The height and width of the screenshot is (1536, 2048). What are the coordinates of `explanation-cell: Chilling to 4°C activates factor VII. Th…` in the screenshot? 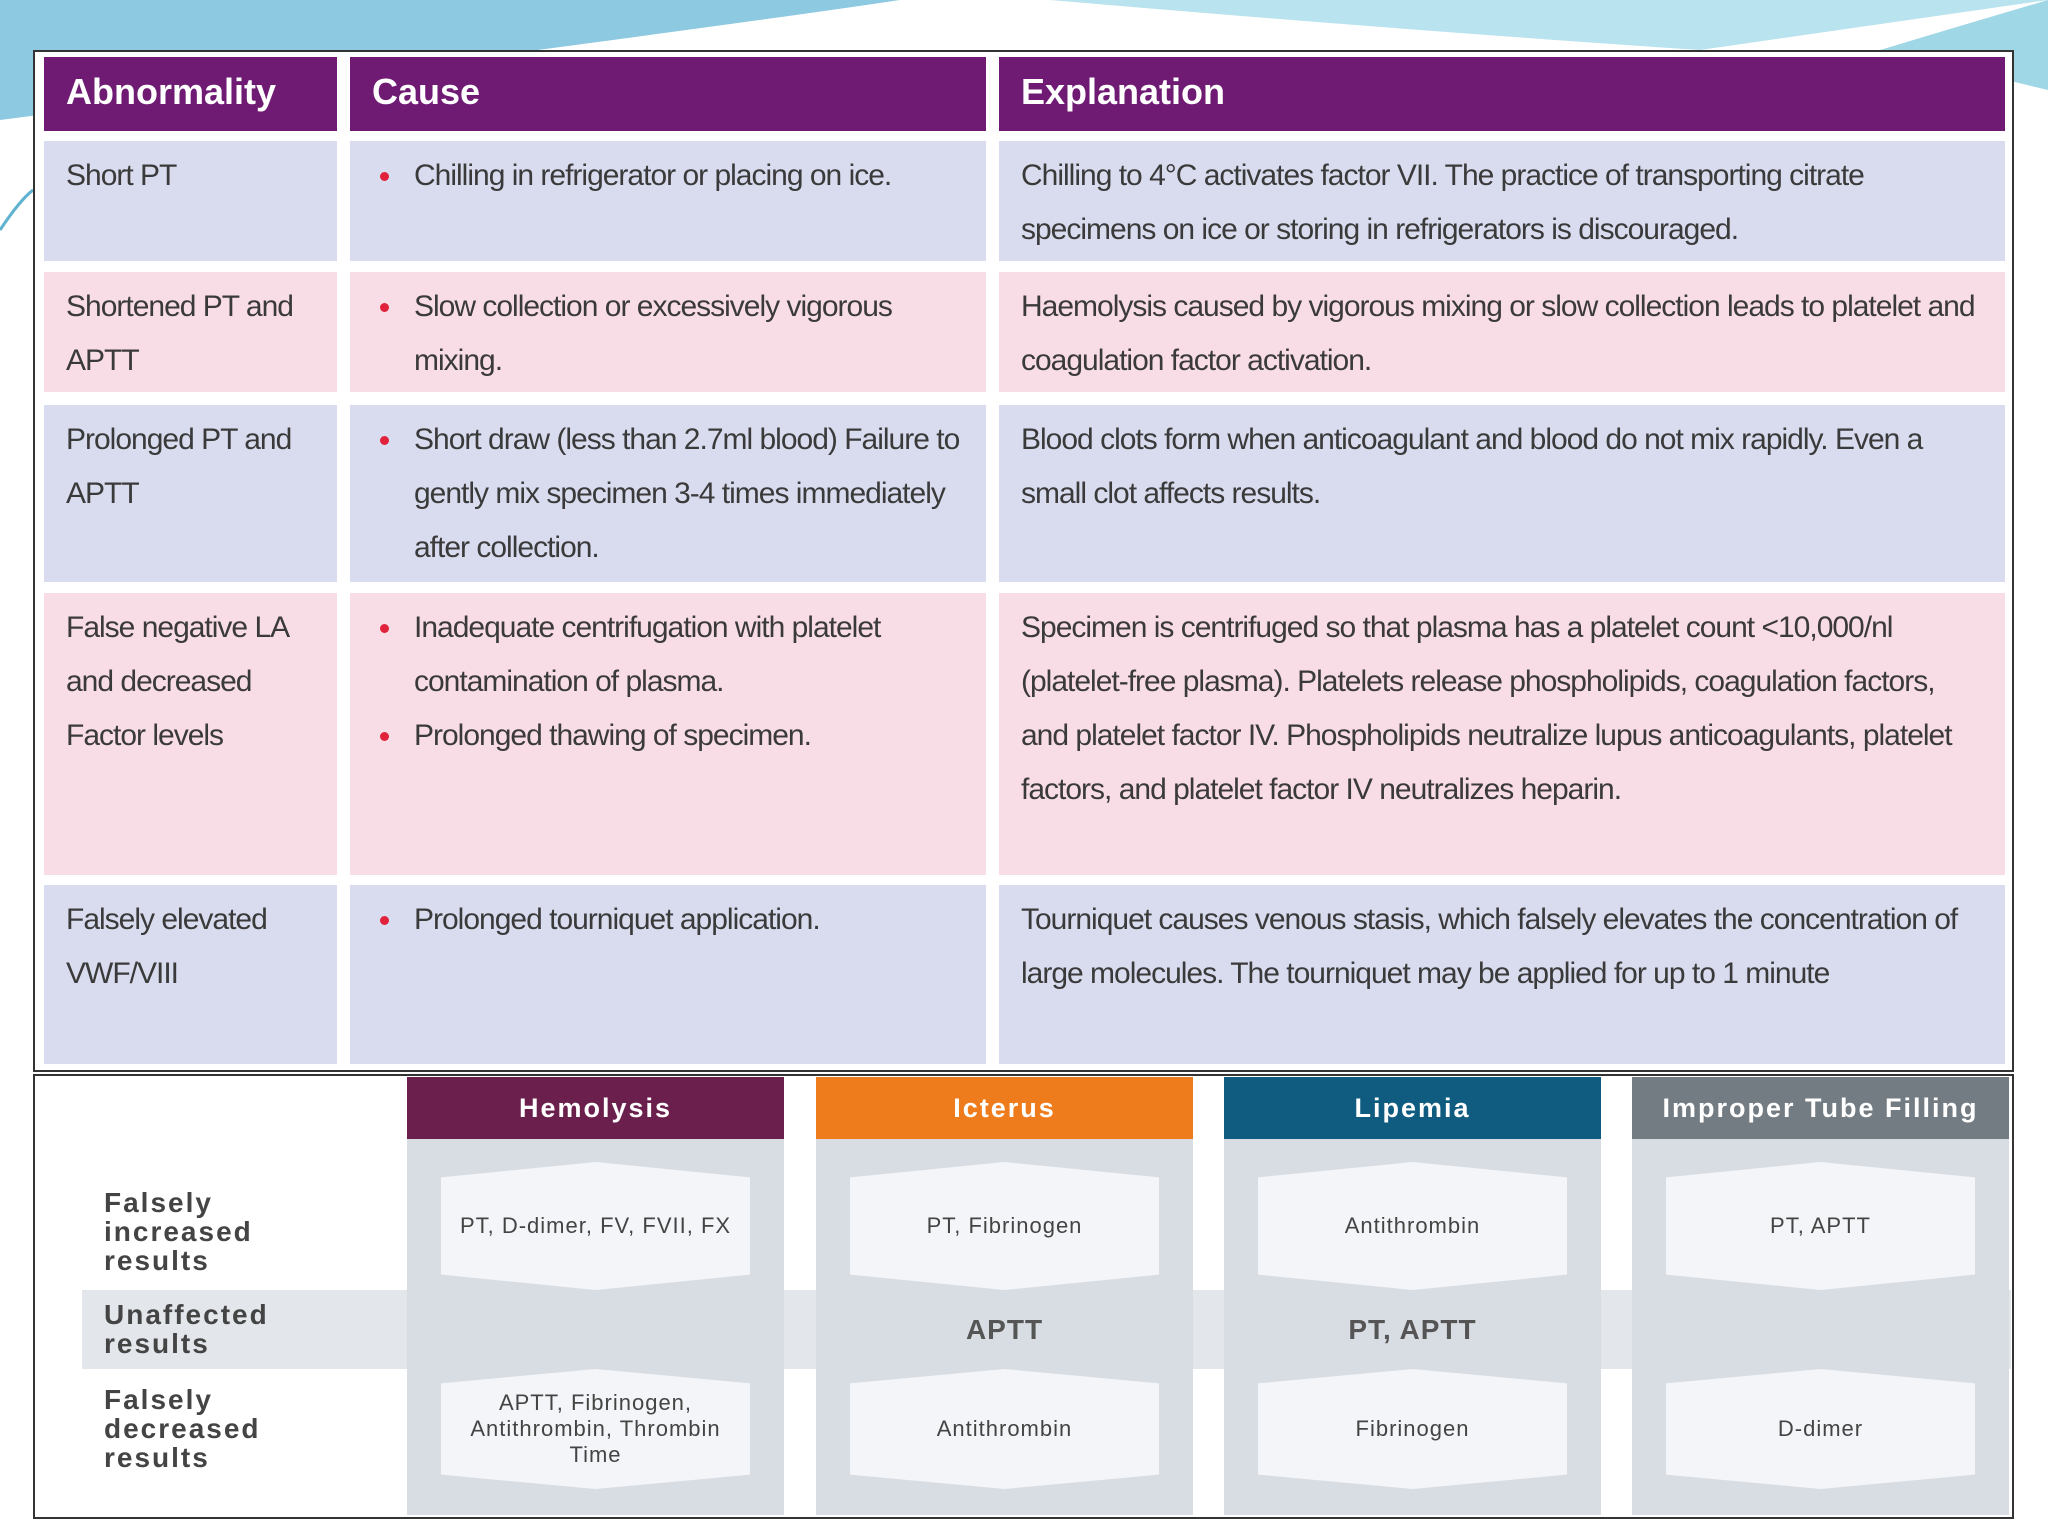 It's located at (1502, 201).